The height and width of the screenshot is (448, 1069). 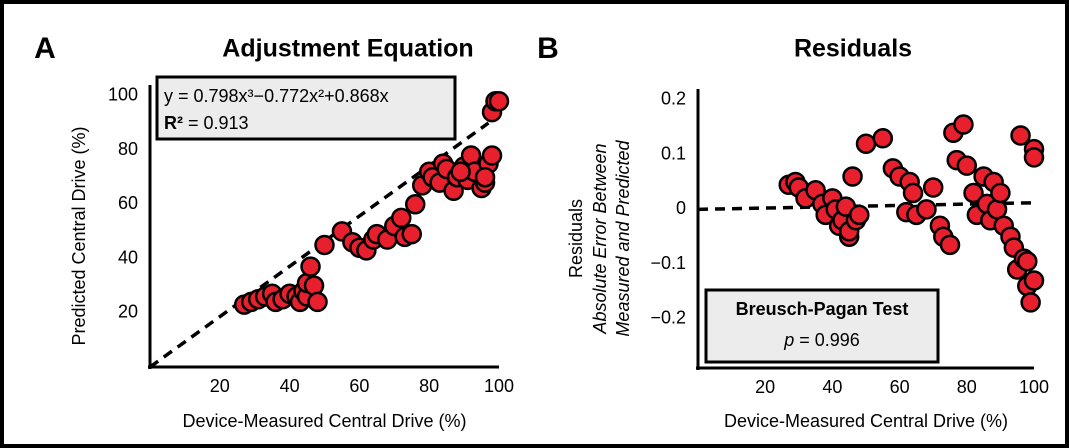 I want to click on y-tick-label: −0.2, so click(x=668, y=318).